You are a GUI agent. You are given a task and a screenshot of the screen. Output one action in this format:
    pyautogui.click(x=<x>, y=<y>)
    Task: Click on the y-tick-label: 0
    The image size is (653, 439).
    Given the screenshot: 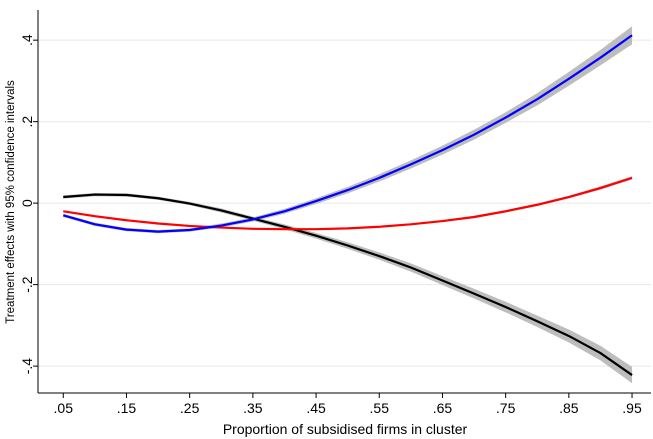 What is the action you would take?
    pyautogui.click(x=27, y=203)
    